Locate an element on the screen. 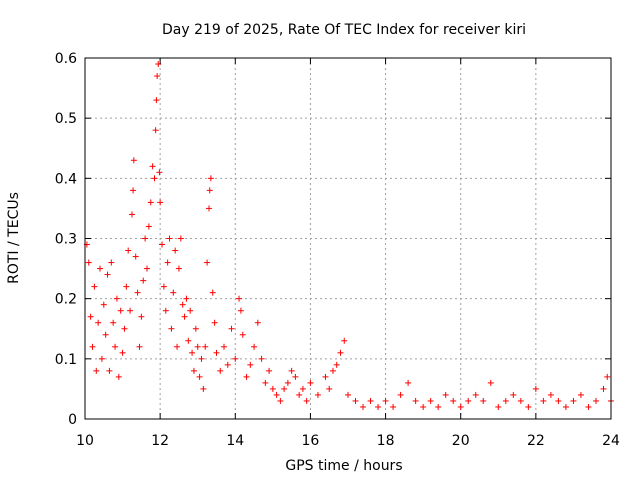 Image resolution: width=640 pixels, height=480 pixels. x-tick-label: 12 is located at coordinates (160, 441).